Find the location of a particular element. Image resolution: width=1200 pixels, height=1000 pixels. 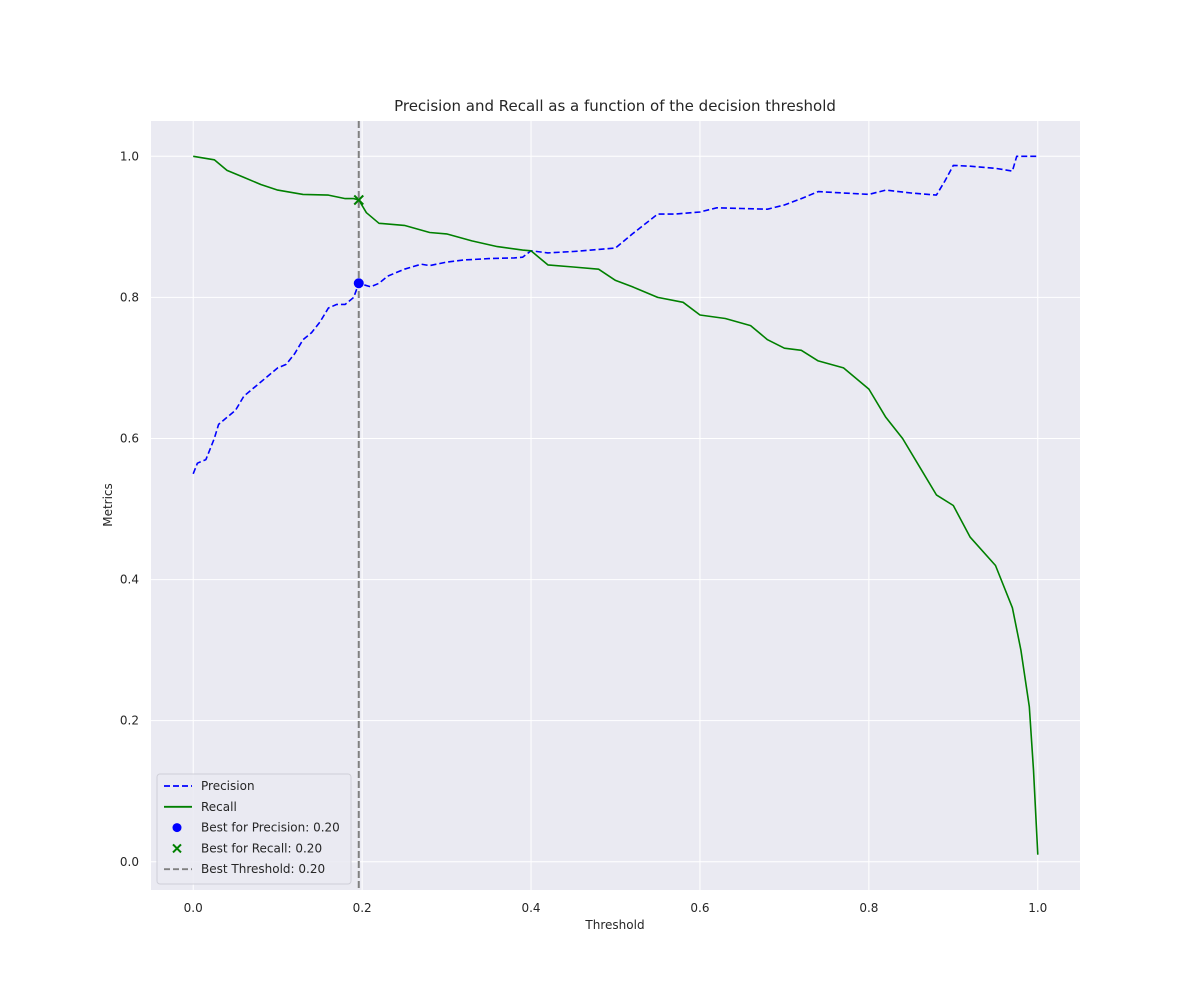

legend-entry: Precision is located at coordinates (209, 786).